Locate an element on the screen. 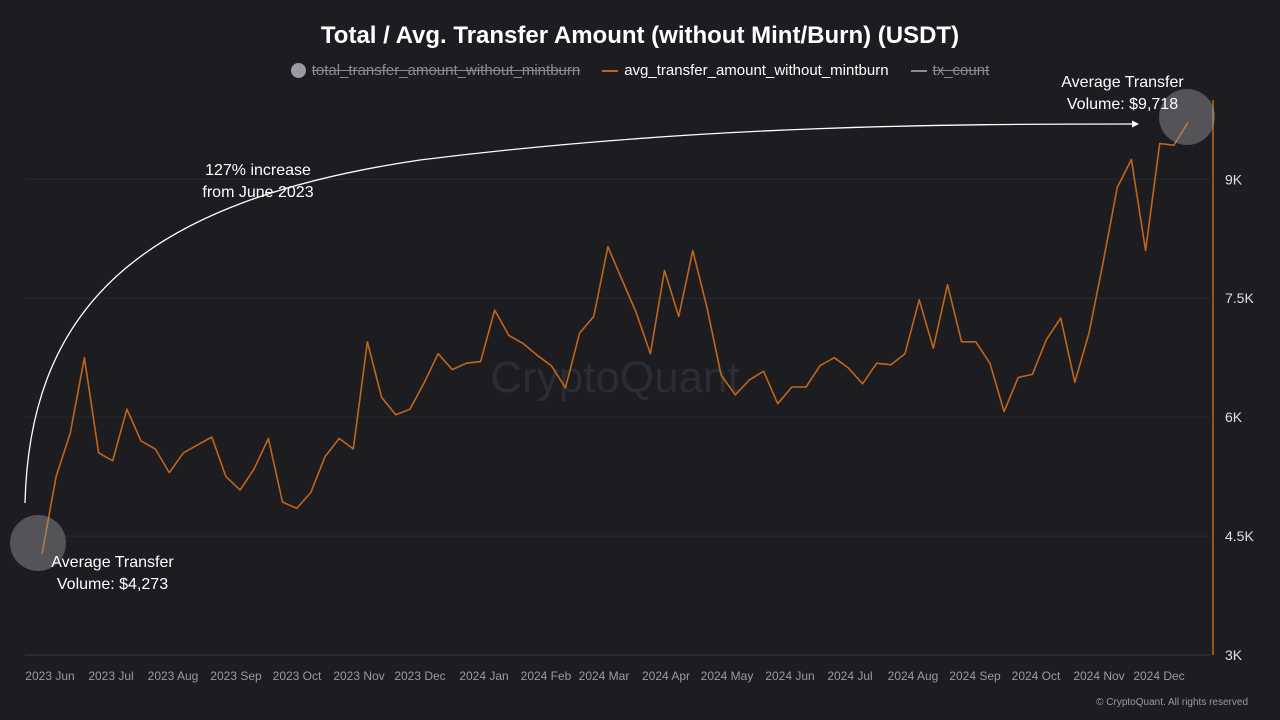 The image size is (1280, 720). x-tick-label: 2023 Oct is located at coordinates (297, 676).